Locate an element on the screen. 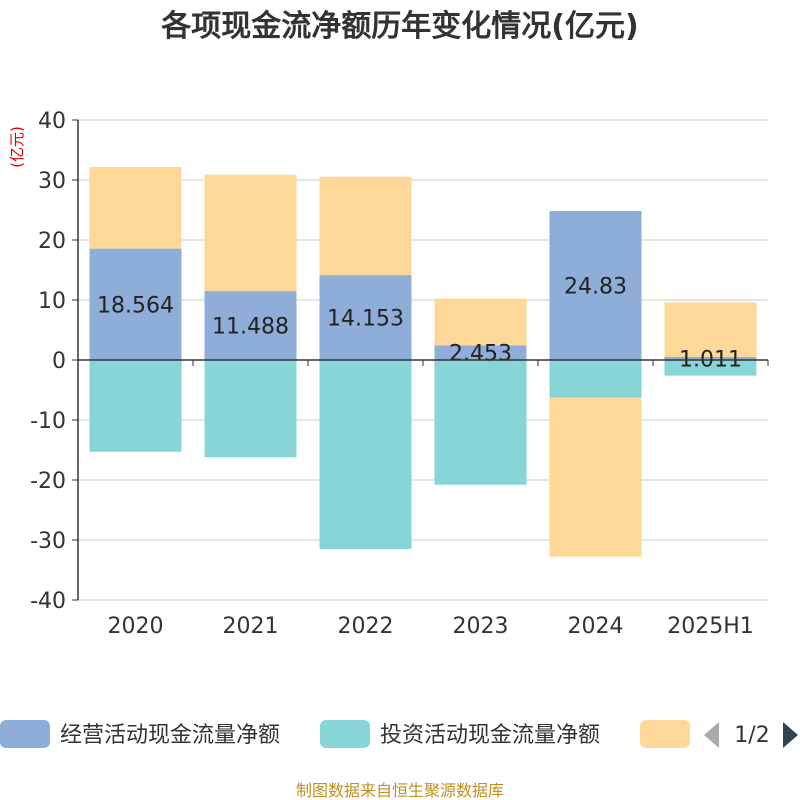 This screenshot has width=800, height=800. bar-investing-2025H1 is located at coordinates (710, 368).